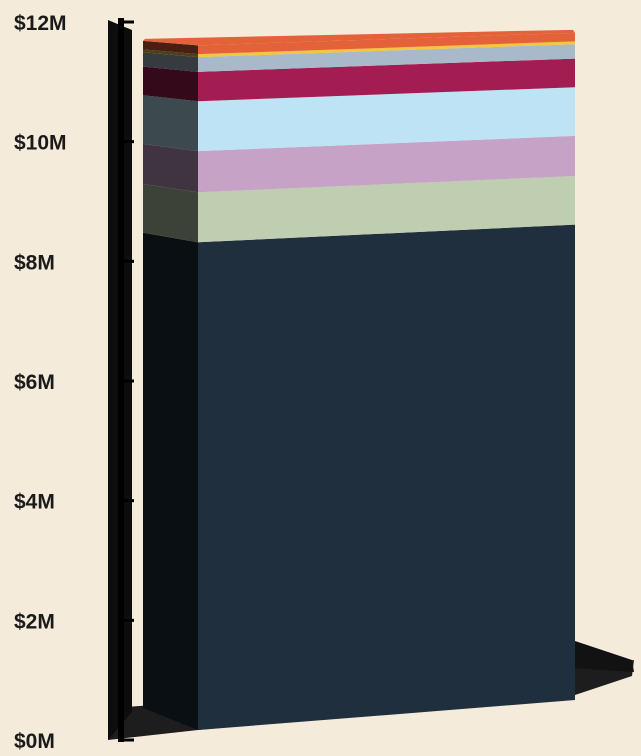 The image size is (641, 756). What do you see at coordinates (34, 741) in the screenshot?
I see `y-tick-label: $0M` at bounding box center [34, 741].